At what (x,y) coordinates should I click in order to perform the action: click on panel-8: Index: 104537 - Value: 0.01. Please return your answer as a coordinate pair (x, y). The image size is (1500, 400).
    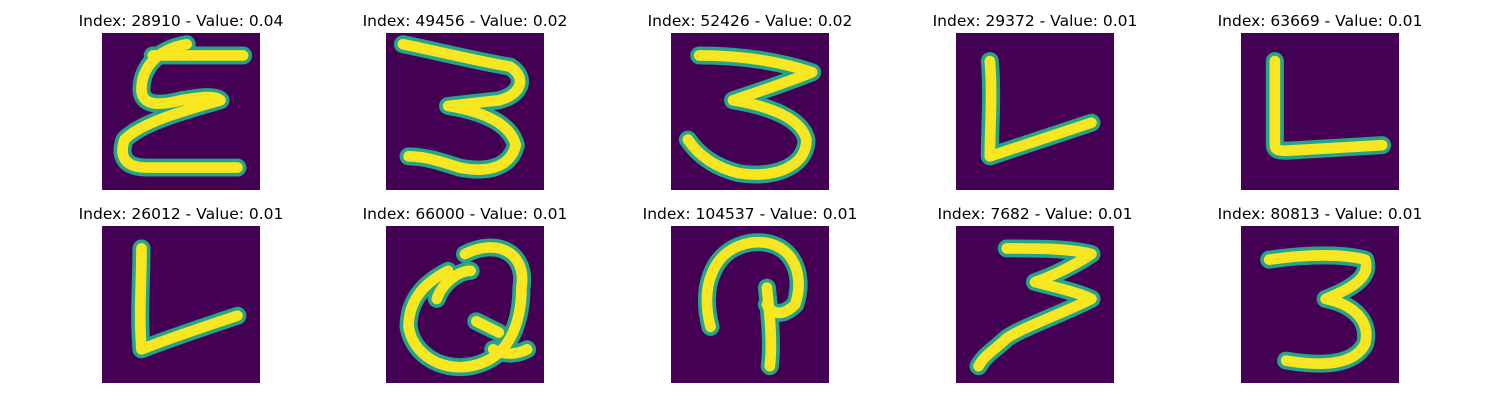
    Looking at the image, I should click on (750, 300).